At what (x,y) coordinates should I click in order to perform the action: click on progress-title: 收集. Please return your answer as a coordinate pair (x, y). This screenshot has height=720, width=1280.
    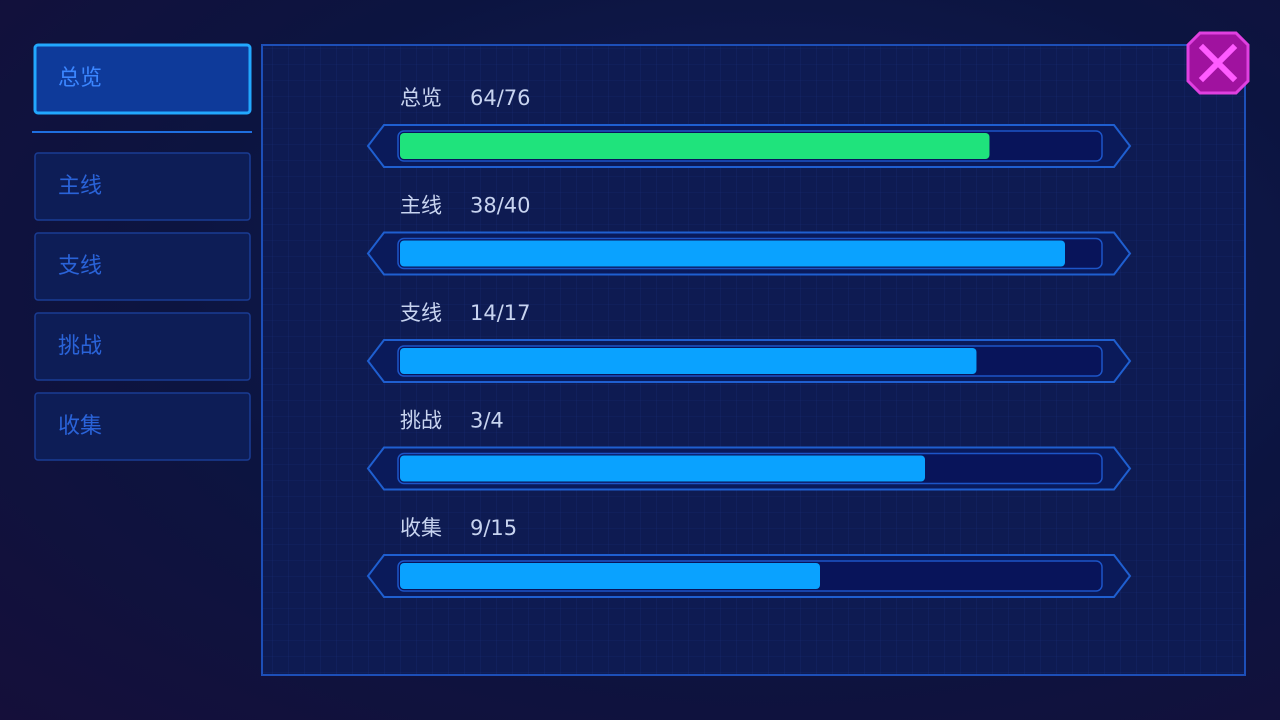
    Looking at the image, I should click on (421, 528).